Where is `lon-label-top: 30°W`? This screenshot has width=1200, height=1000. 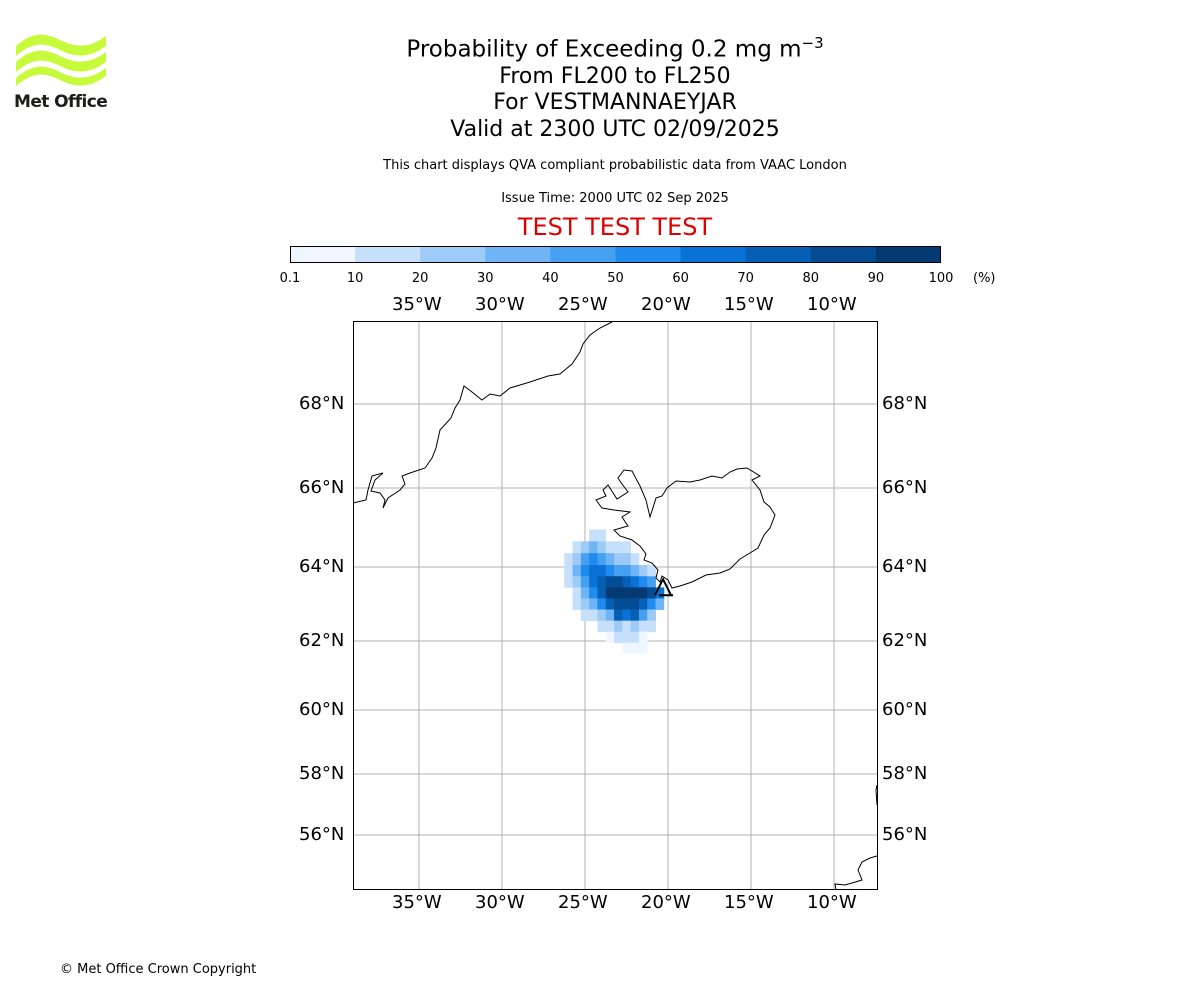
lon-label-top: 30°W is located at coordinates (500, 304).